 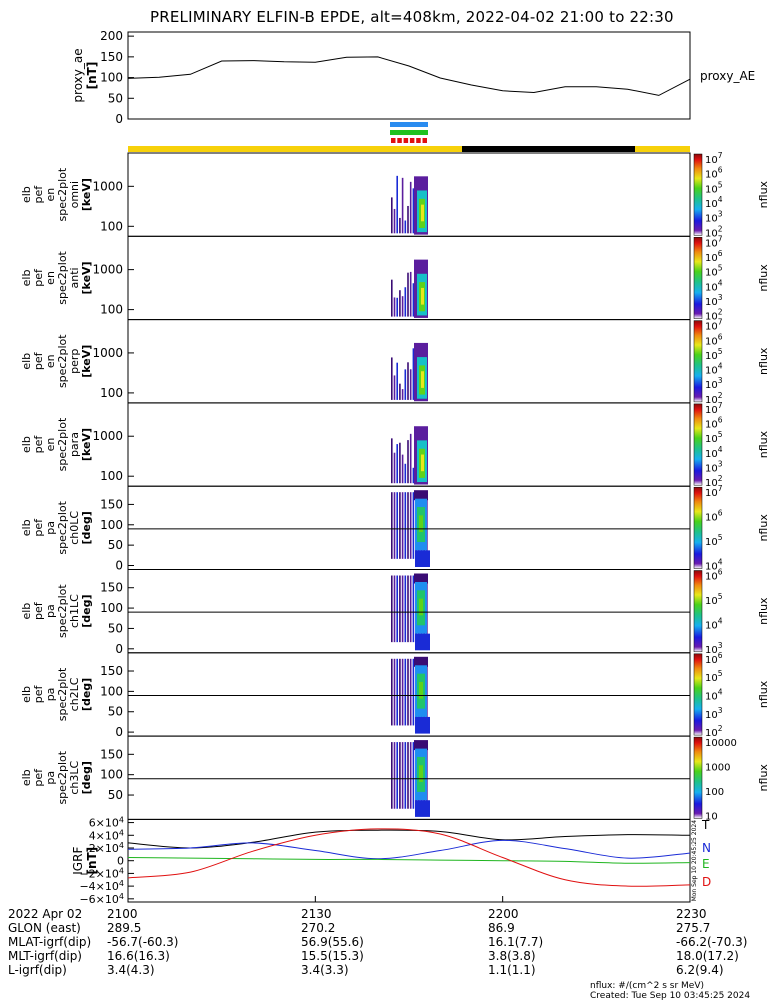 What do you see at coordinates (44, 928) in the screenshot?
I see `time-row-label: GLON (east)` at bounding box center [44, 928].